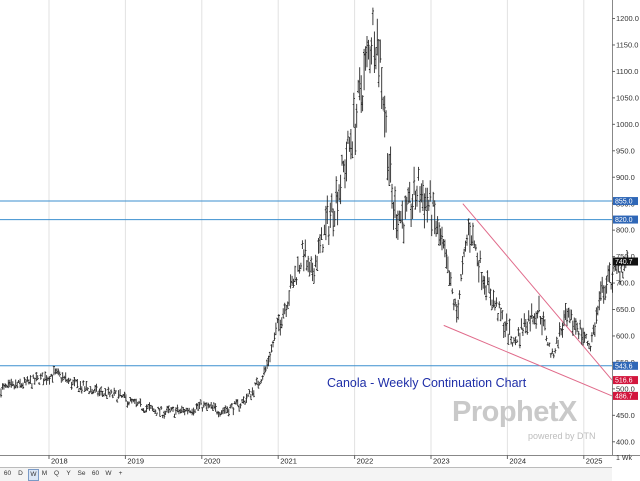 The width and height of the screenshot is (640, 481). I want to click on level-tag-label: 855.0, so click(624, 202).